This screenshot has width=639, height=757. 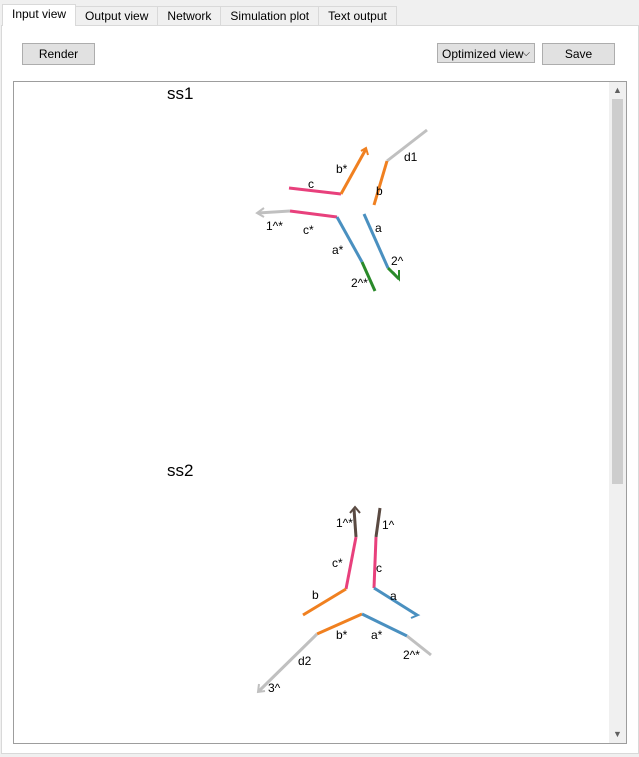 I want to click on ss2-domain-2-star, so click(x=419, y=645).